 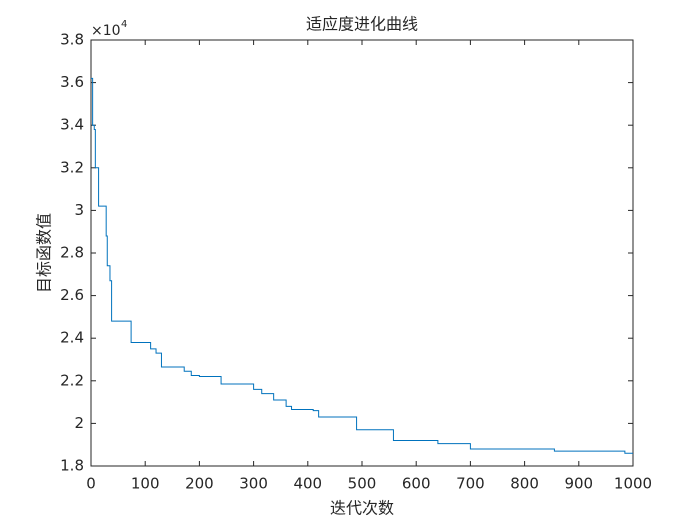 I want to click on y-tick-label: 3.8, so click(x=72, y=40).